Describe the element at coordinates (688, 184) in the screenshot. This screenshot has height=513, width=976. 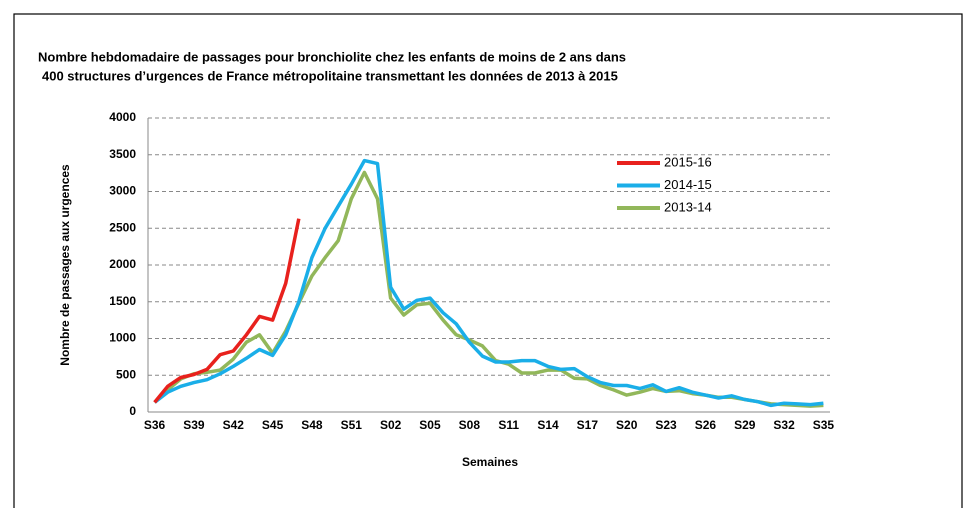
I see `legend-label: 2014-15` at that location.